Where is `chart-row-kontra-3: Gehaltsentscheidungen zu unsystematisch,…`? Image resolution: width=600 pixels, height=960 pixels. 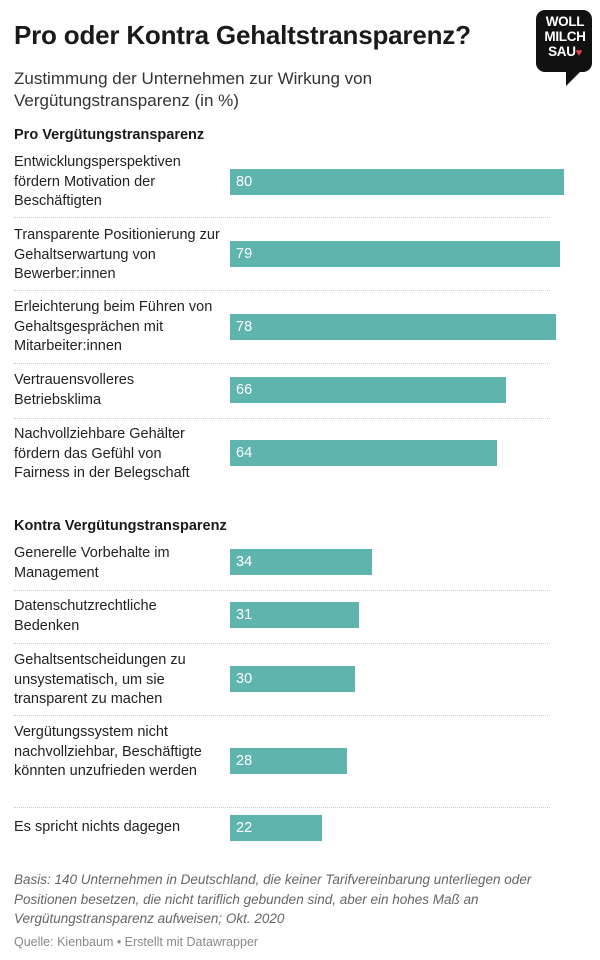
chart-row-kontra-3: Gehaltsentscheidungen zu unsystematisch,… is located at coordinates (282, 683).